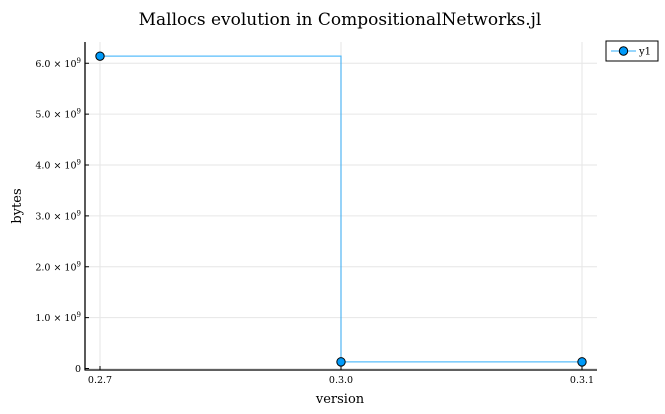  I want to click on legend: y1, so click(632, 51).